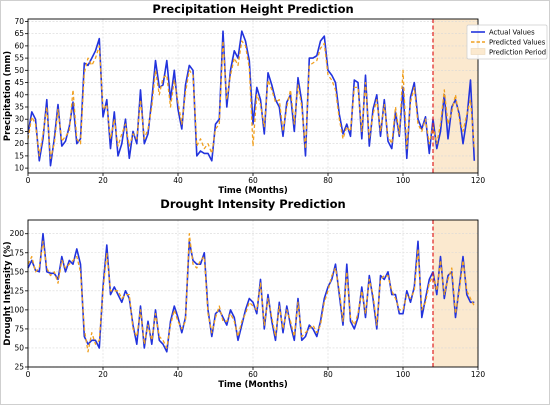 The height and width of the screenshot is (405, 550). I want to click on y-axis-label: Drought Intensity (%), so click(8, 293).